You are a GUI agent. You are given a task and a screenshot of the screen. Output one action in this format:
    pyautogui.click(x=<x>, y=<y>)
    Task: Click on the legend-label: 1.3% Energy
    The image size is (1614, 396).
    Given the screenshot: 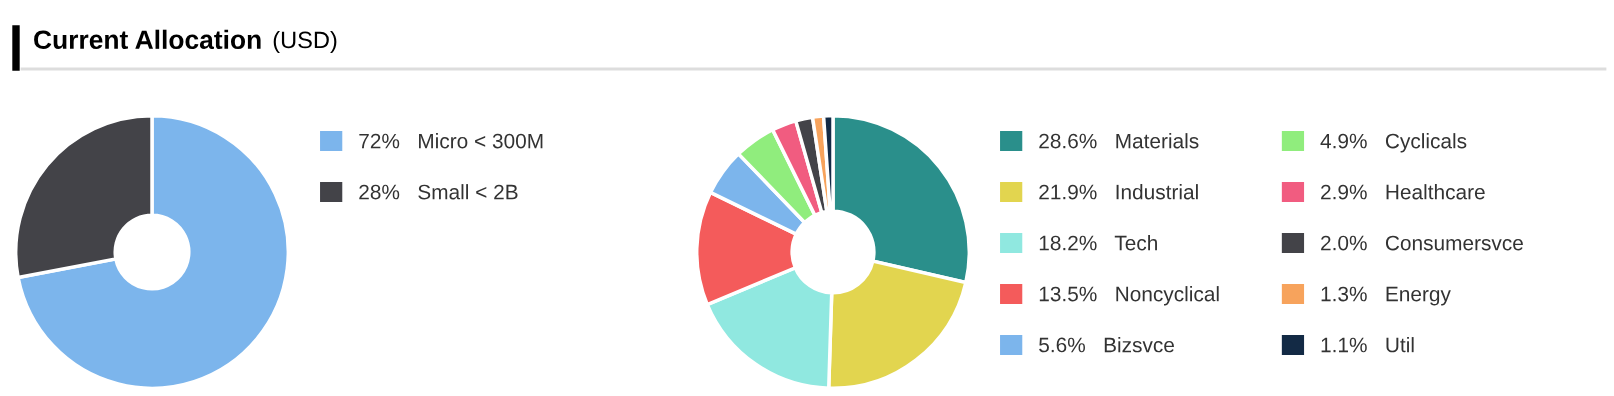 What is the action you would take?
    pyautogui.click(x=1386, y=296)
    